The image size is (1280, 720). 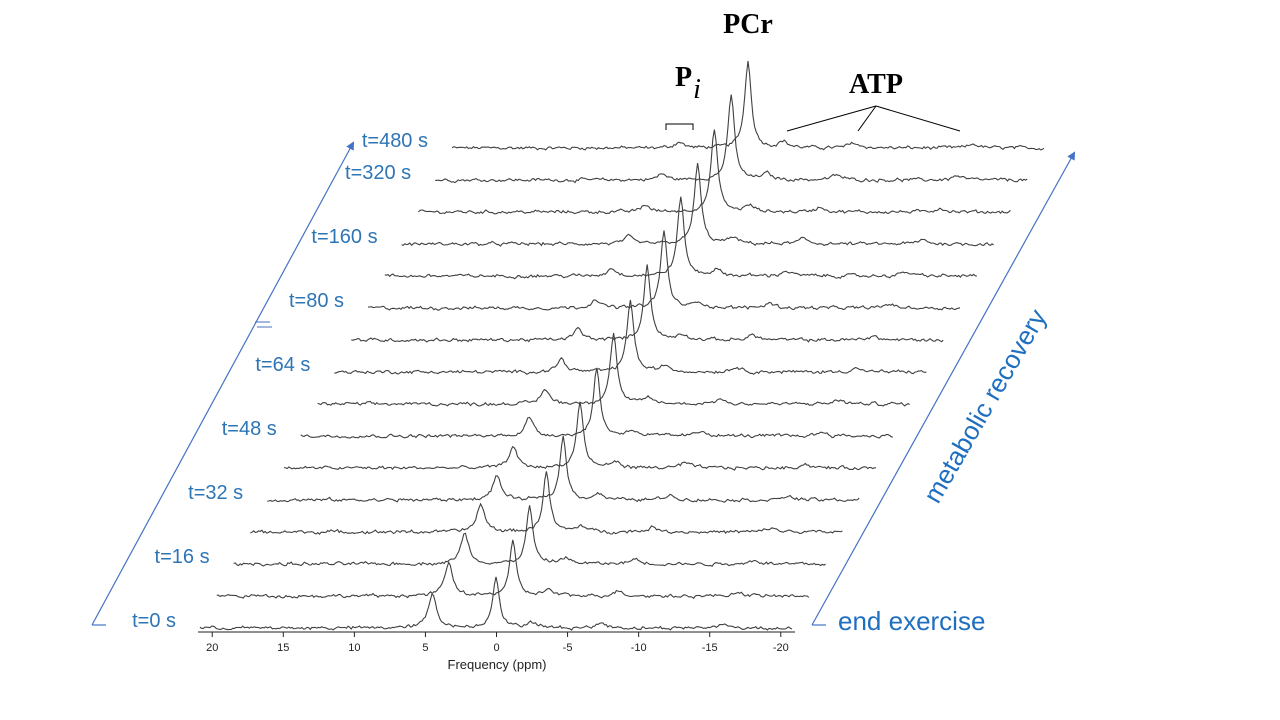 I want to click on frequency-tick-label: -10, so click(x=639, y=648).